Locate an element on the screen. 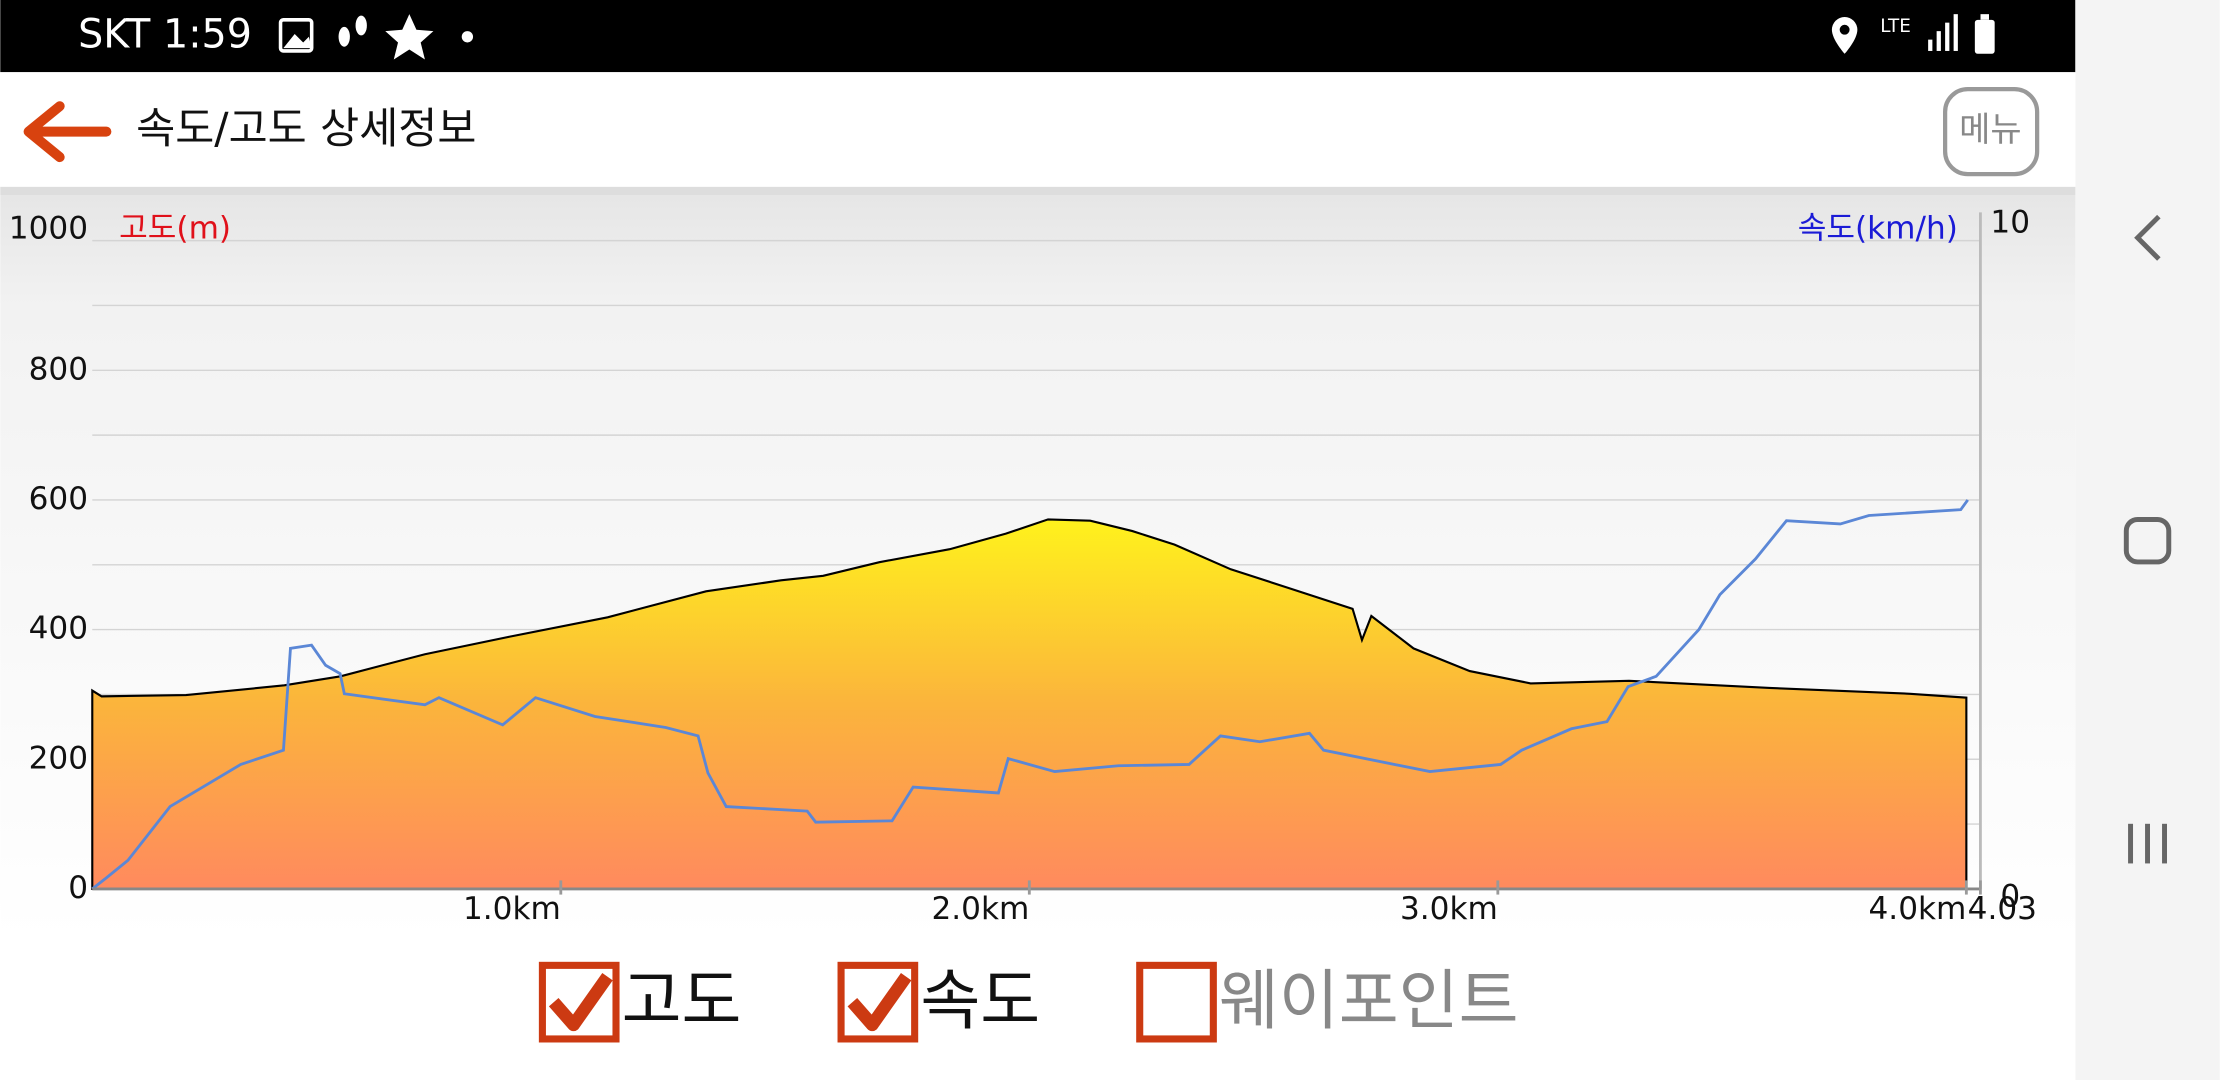 The height and width of the screenshot is (1080, 2220). x-tick-label: 4.03 is located at coordinates (2002, 909).